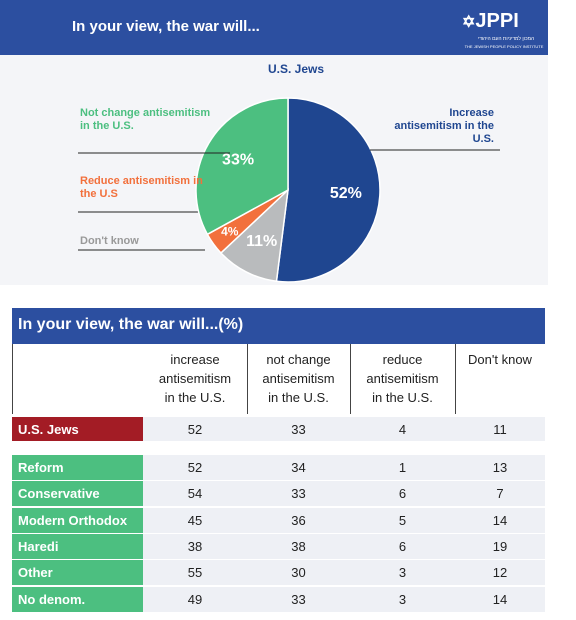  What do you see at coordinates (346, 193) in the screenshot?
I see `value-label: 52%` at bounding box center [346, 193].